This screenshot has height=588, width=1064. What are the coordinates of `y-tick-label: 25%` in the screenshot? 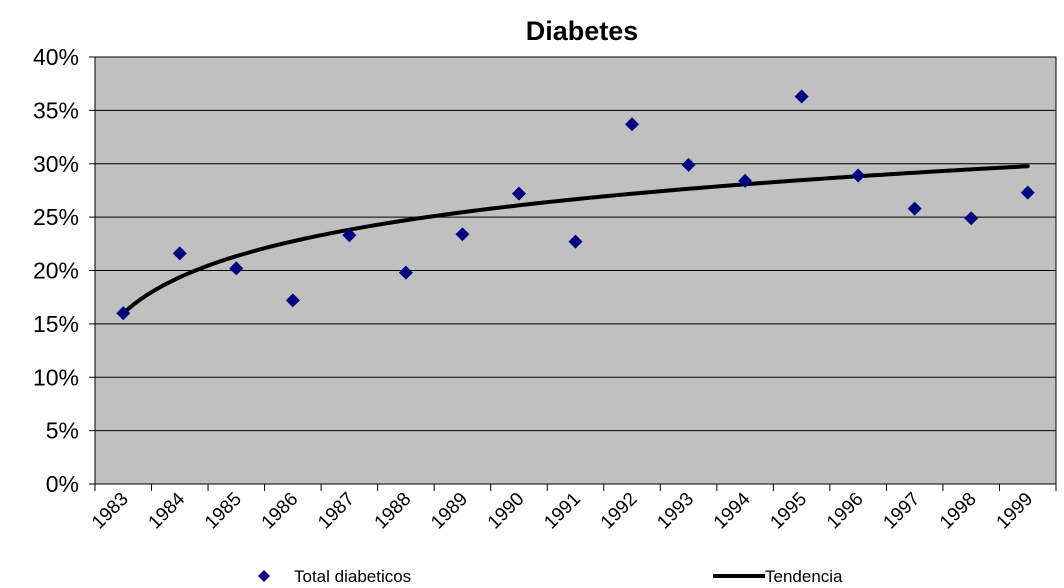 It's located at (56, 217).